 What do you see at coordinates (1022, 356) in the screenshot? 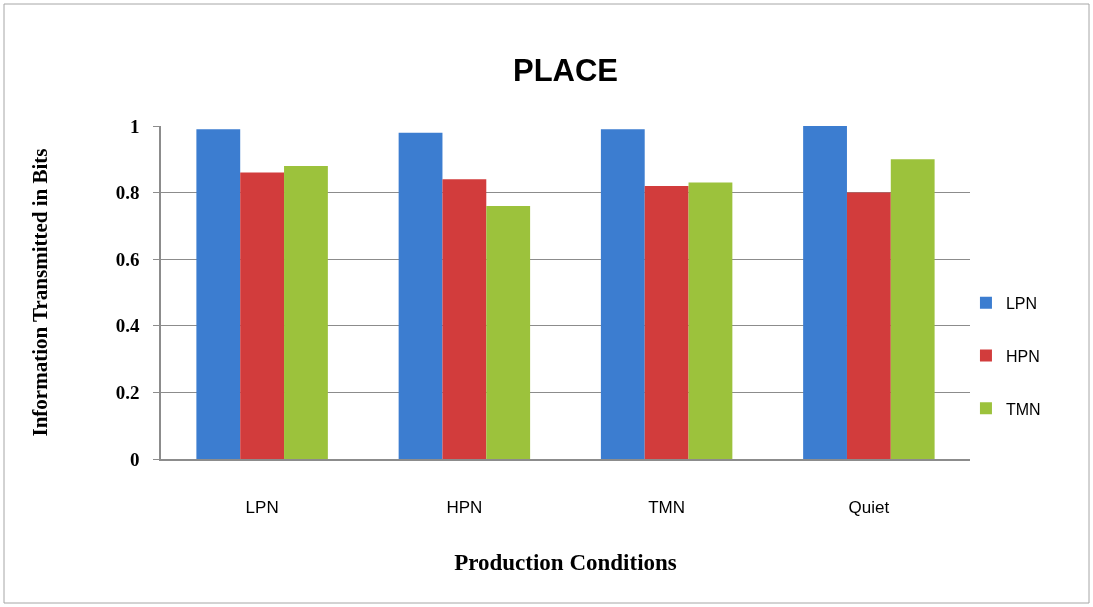
I see `legend-label: HPN` at bounding box center [1022, 356].